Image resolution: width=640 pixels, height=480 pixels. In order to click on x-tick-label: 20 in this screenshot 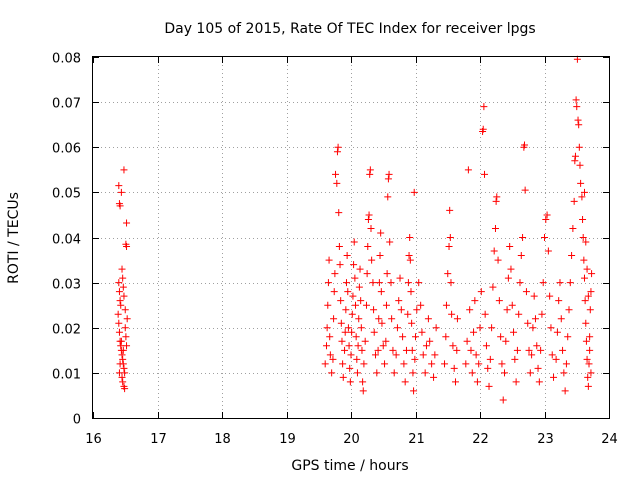, I will do `click(351, 439)`.